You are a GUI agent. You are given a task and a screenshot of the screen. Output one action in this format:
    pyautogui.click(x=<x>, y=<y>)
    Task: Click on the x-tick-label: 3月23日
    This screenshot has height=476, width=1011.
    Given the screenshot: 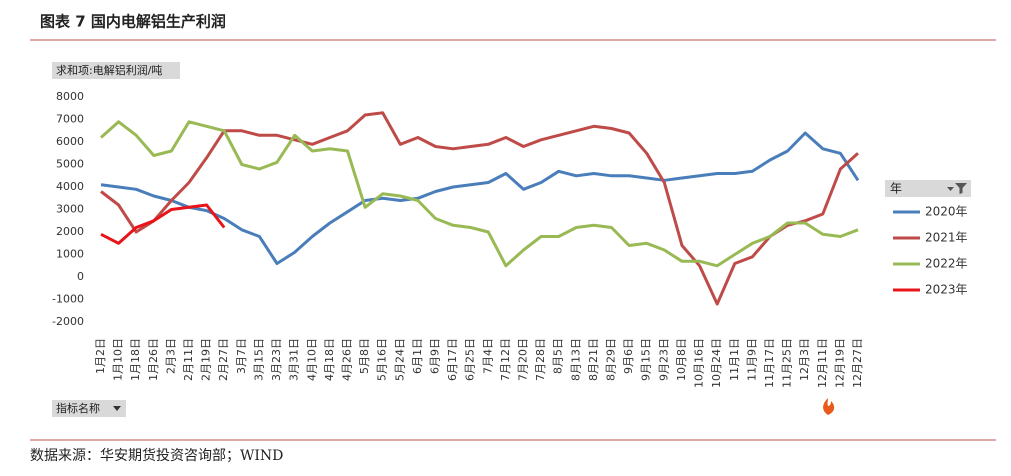 What is the action you would take?
    pyautogui.click(x=276, y=359)
    